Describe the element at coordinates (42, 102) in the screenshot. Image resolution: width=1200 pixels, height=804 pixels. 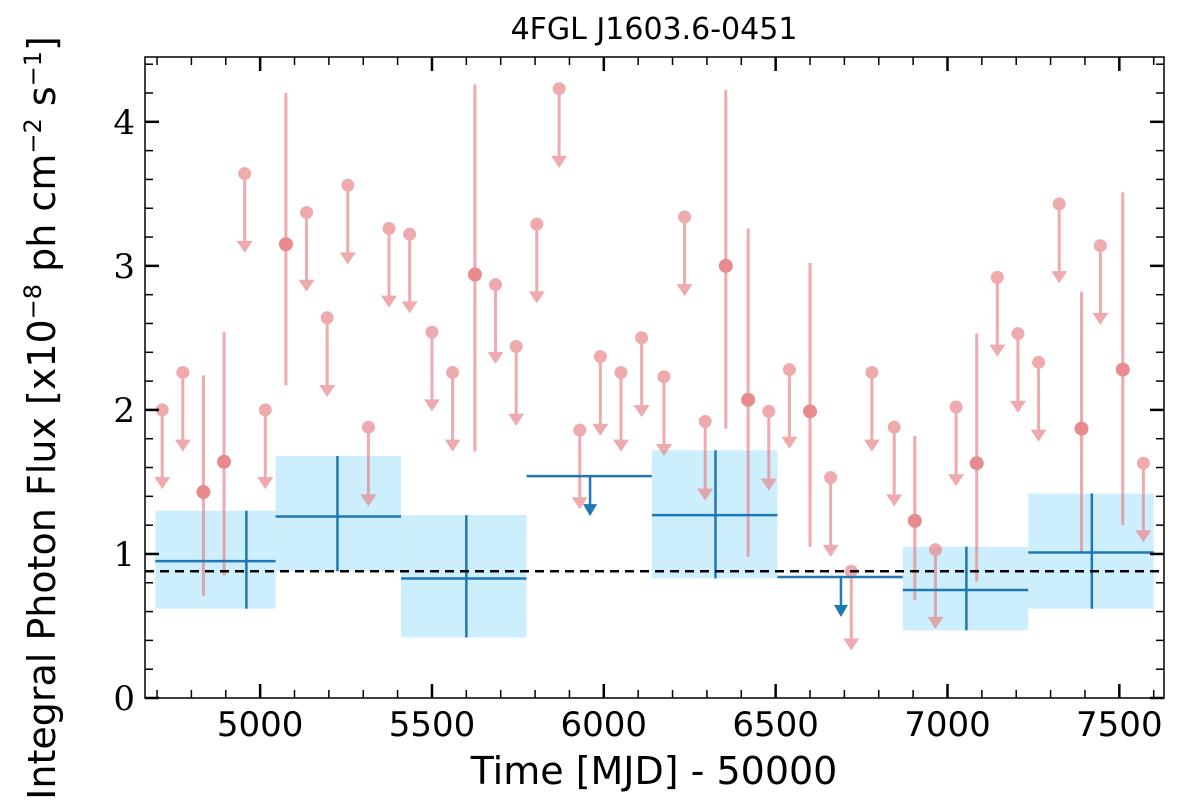
I see `y-axis-title-end: s` at that location.